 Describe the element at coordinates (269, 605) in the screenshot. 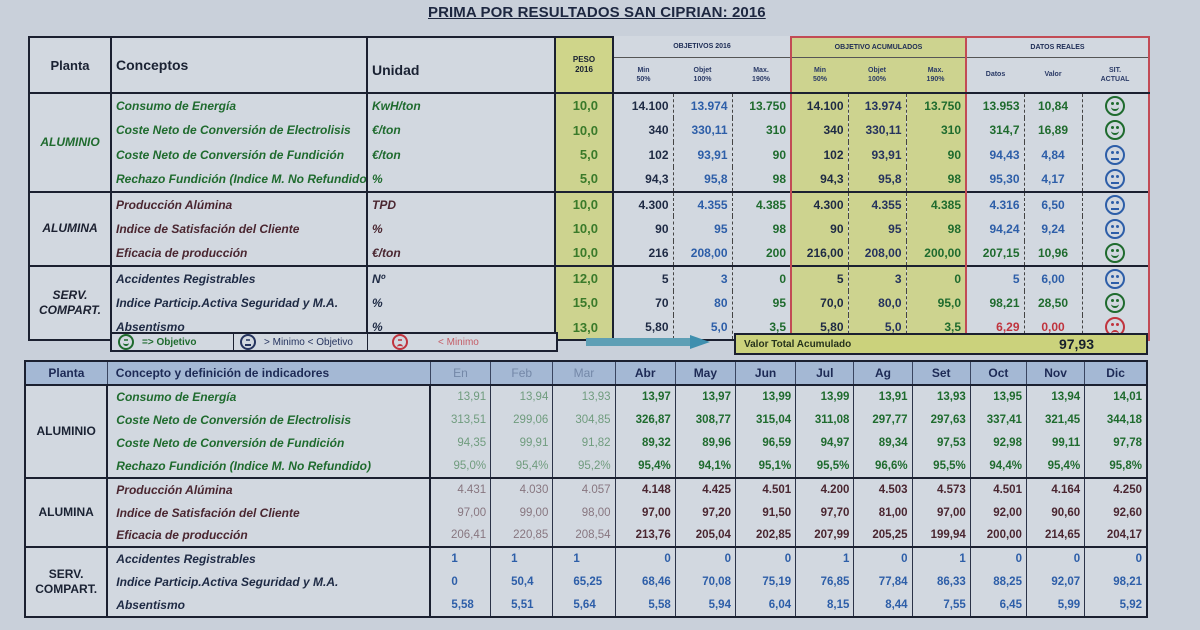

I see `concept-cell: Absentismo` at that location.